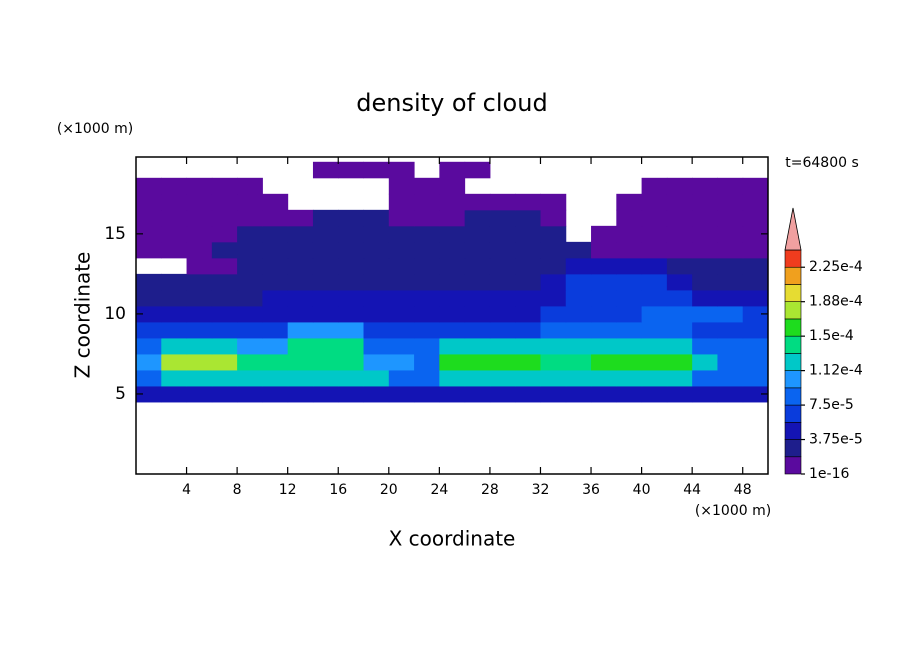  I want to click on y-tick-label: 5, so click(120, 394).